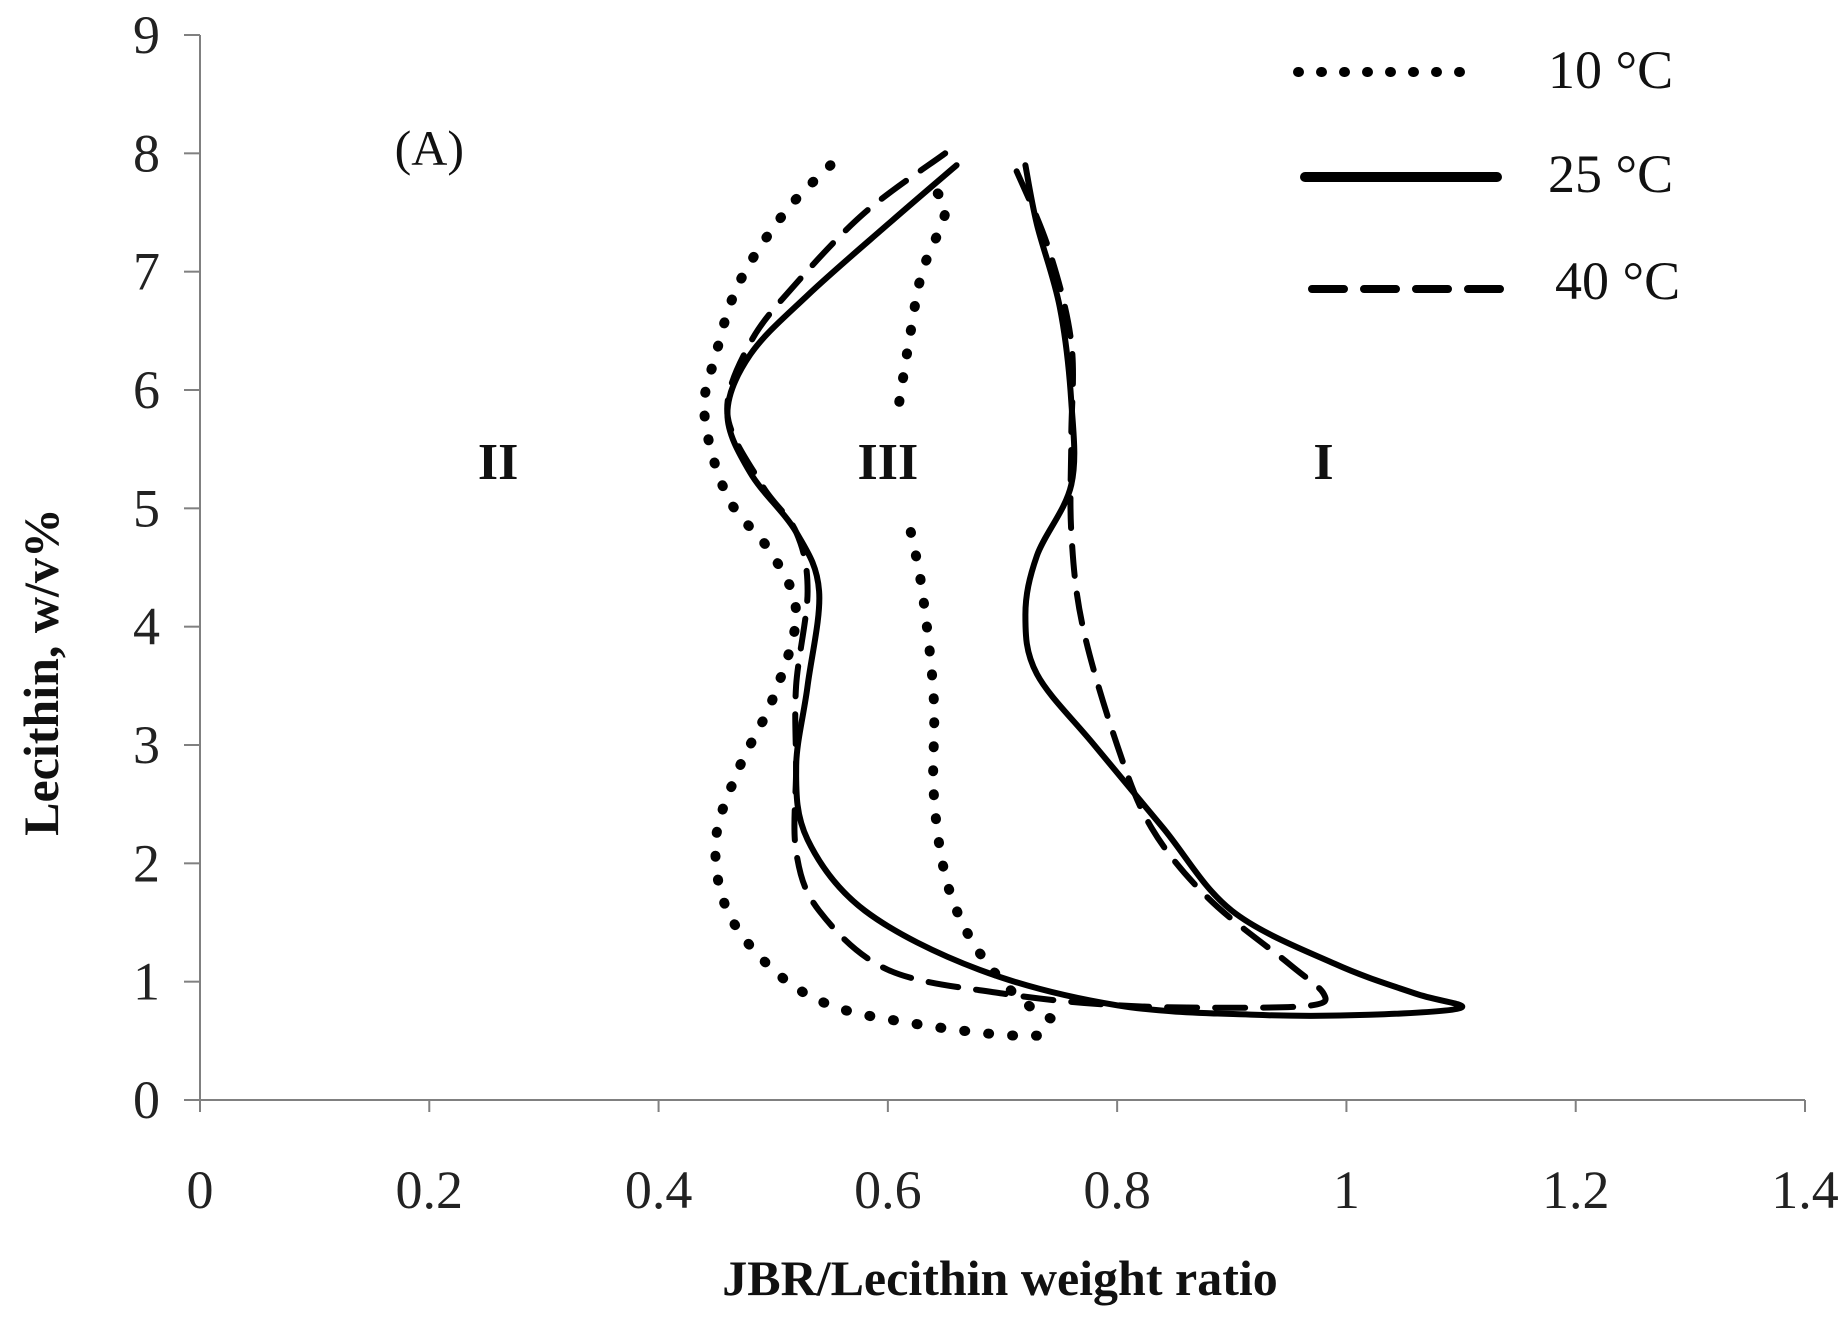  What do you see at coordinates (1323, 462) in the screenshot?
I see `annotation-label: I` at bounding box center [1323, 462].